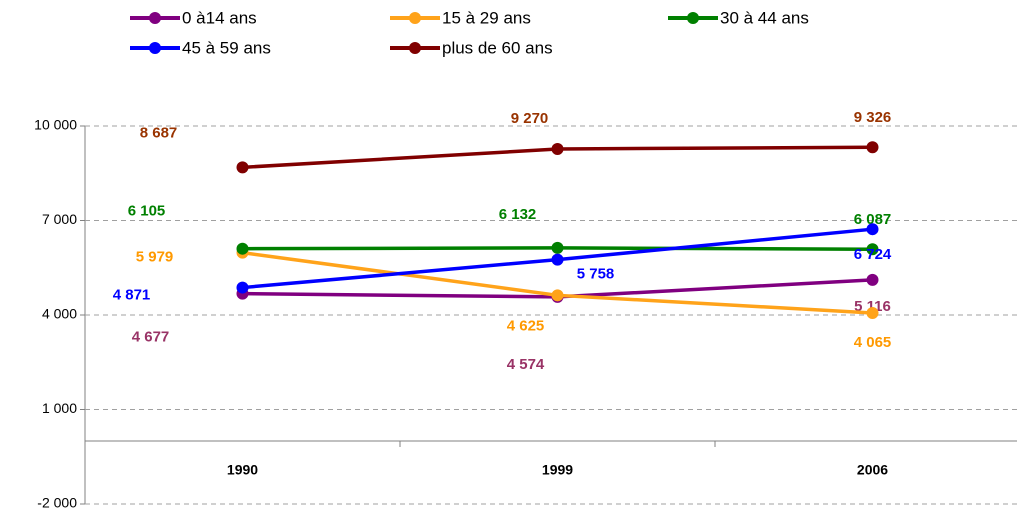 Image resolution: width=1017 pixels, height=514 pixels. I want to click on value-label: 6 132, so click(518, 214).